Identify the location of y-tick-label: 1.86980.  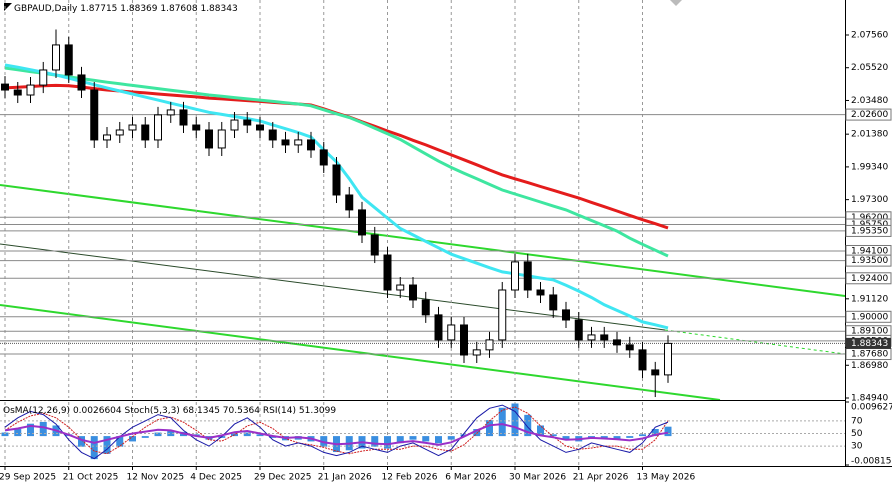
(869, 366).